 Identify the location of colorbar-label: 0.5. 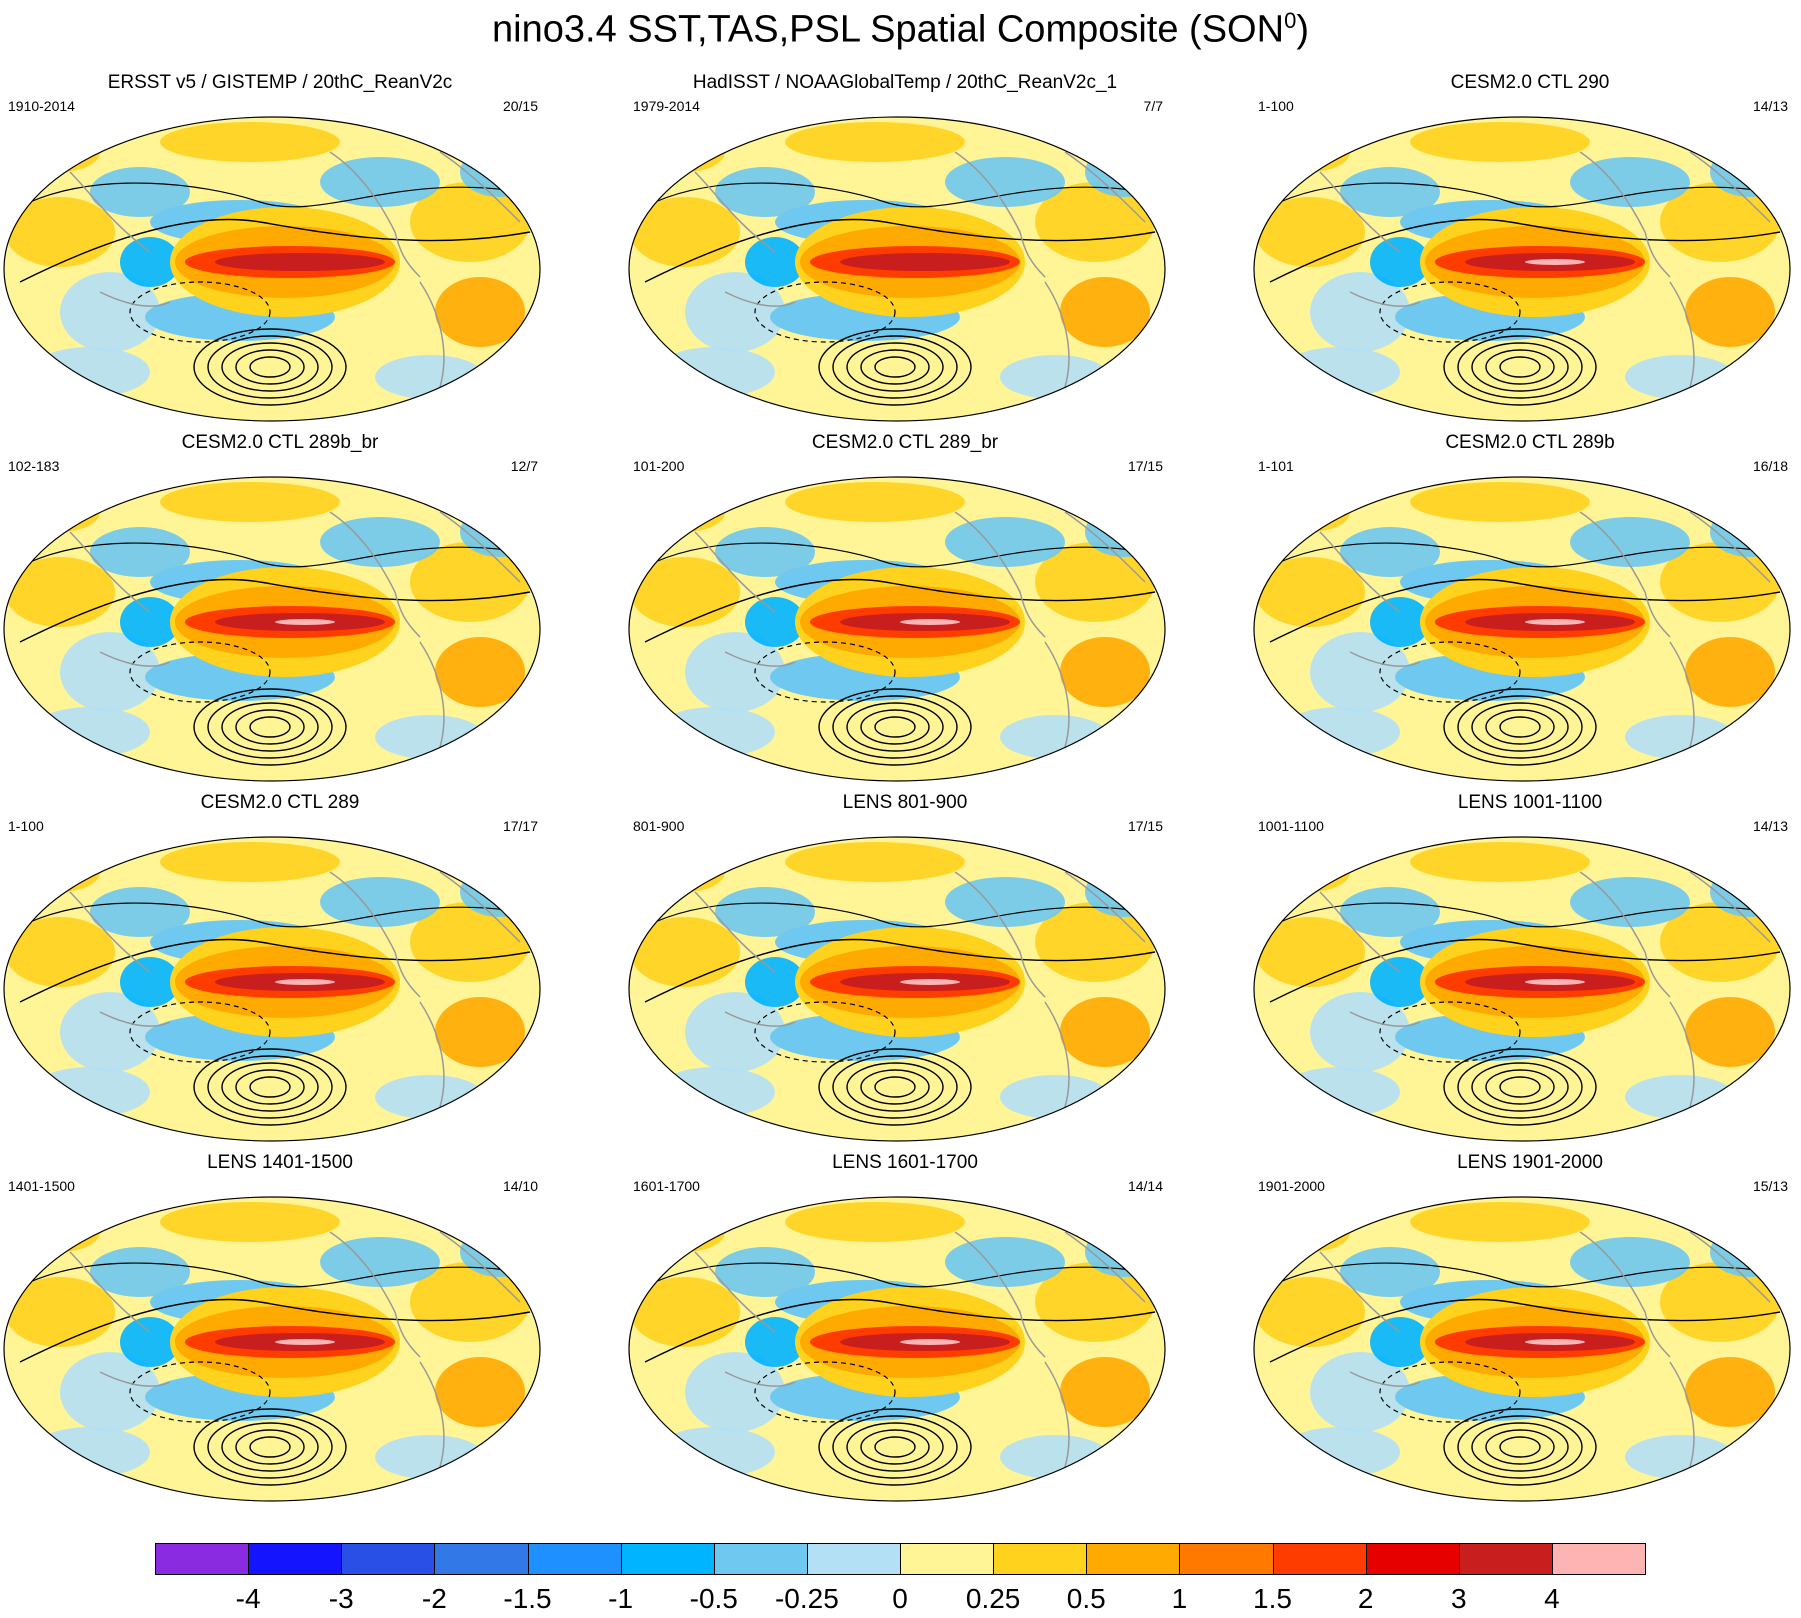
(1086, 1598).